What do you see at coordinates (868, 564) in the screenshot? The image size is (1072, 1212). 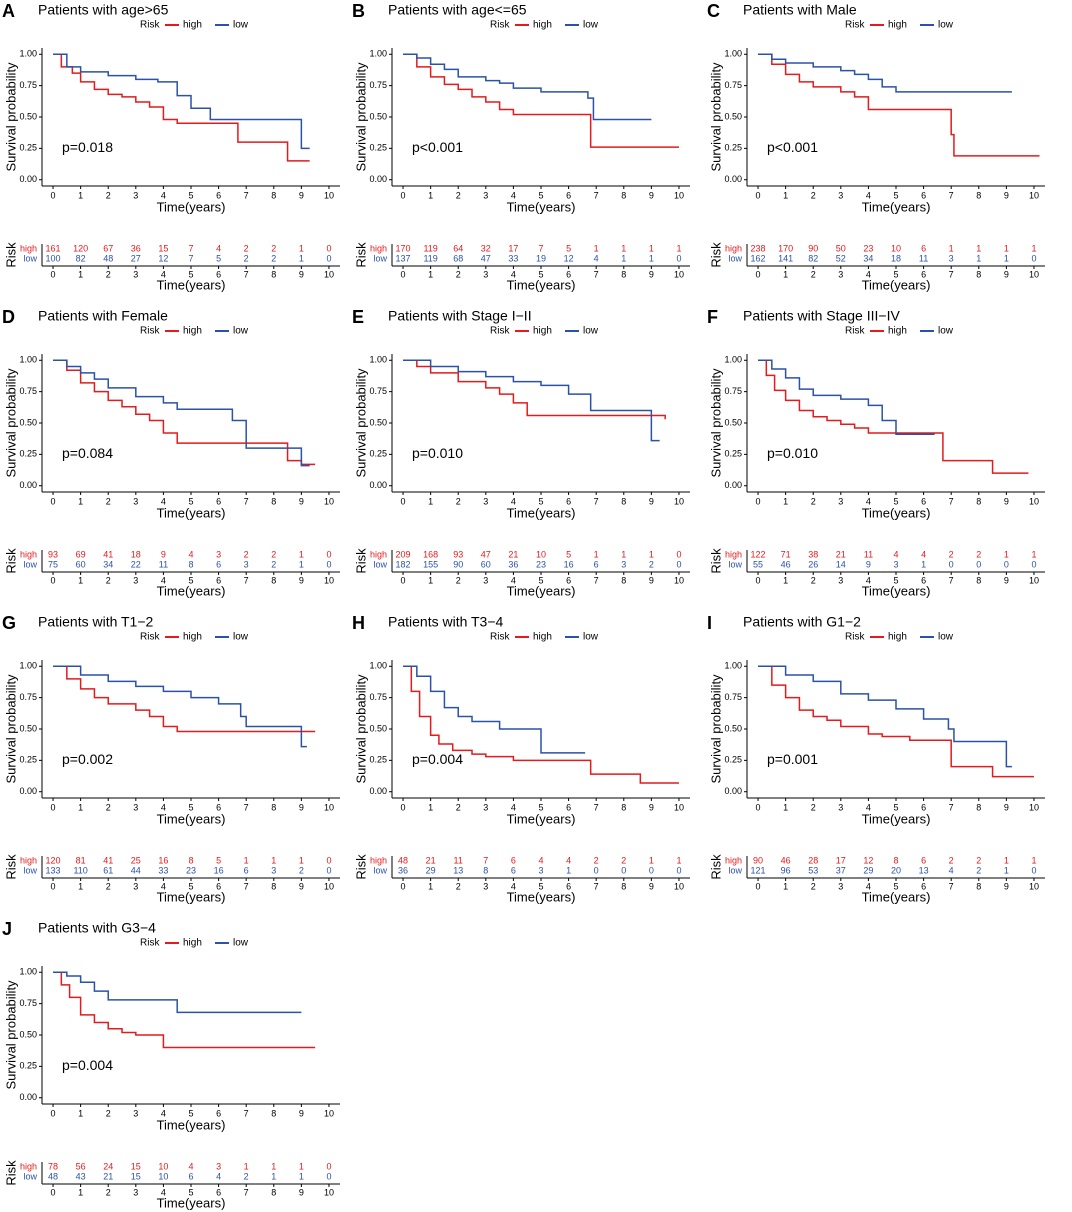 I see `risk-count: 9` at bounding box center [868, 564].